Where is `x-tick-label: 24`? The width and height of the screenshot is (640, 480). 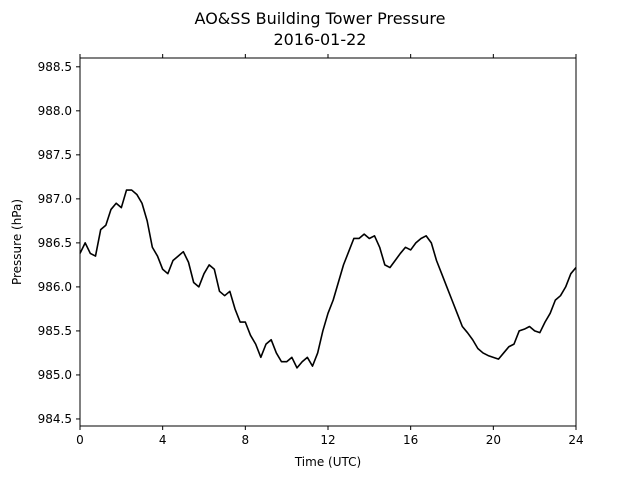
x-tick-label: 24 is located at coordinates (575, 440).